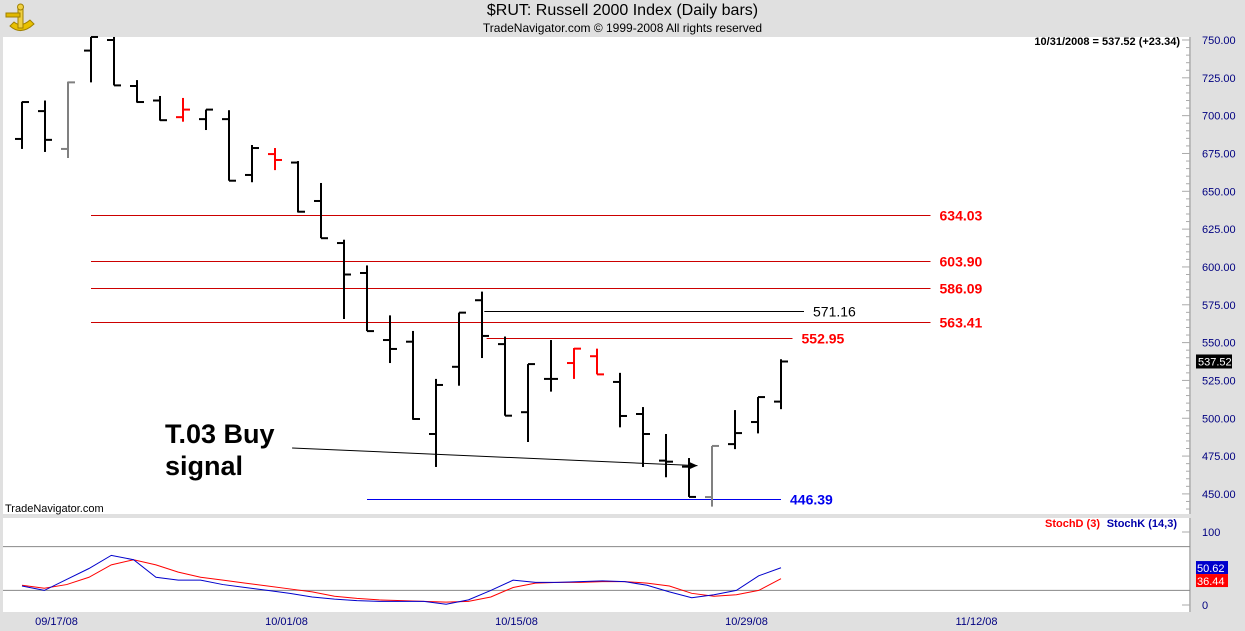 This screenshot has height=631, width=1245. I want to click on y-tick-label: 500.00, so click(1219, 419).